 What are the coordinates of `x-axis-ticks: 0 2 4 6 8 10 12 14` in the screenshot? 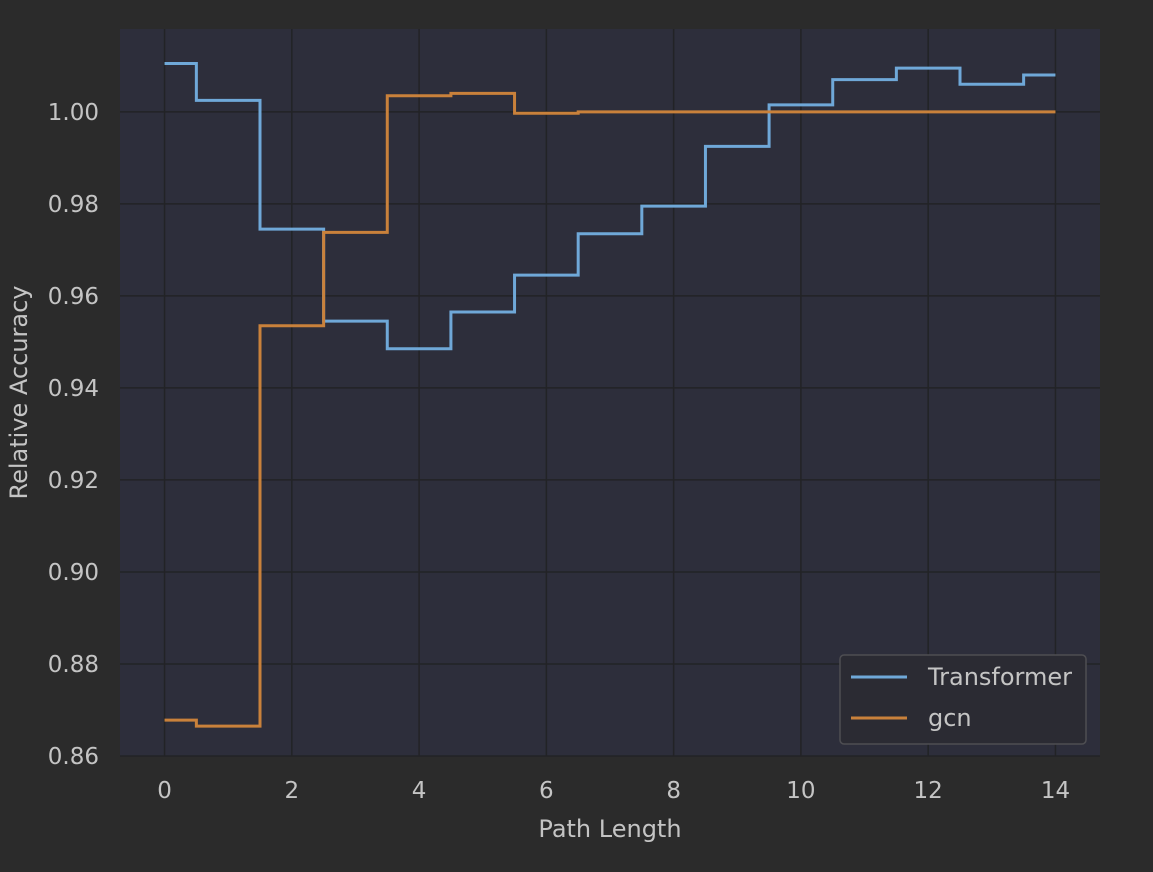 It's located at (613, 791).